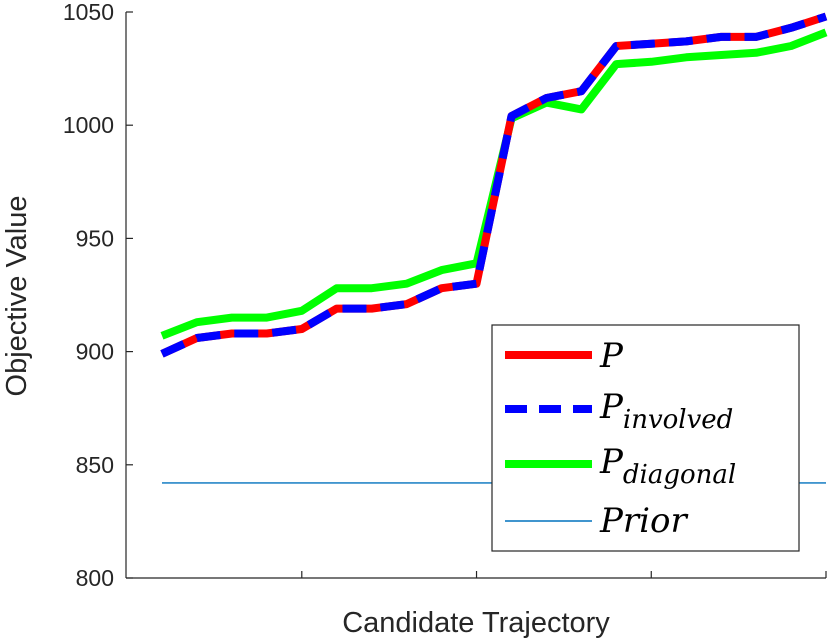 This screenshot has width=830, height=642. I want to click on legend-label-p-involved-main: P, so click(611, 407).